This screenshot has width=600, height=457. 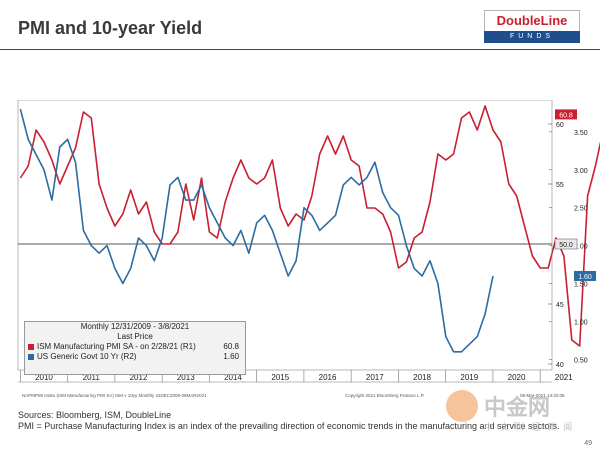 What do you see at coordinates (581, 209) in the screenshot?
I see `y-right-tick-label: 2.50` at bounding box center [581, 209].